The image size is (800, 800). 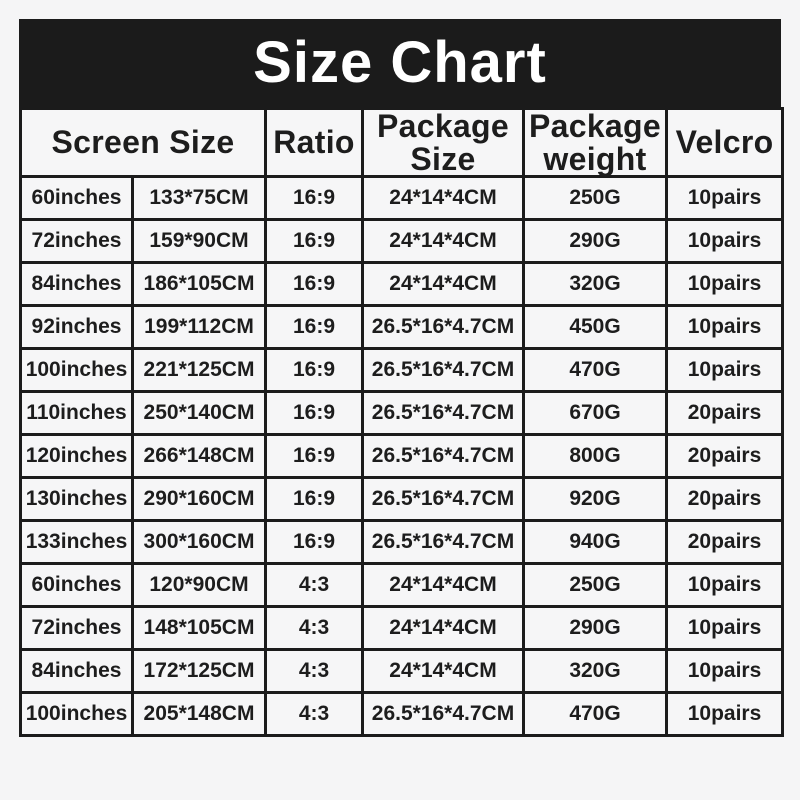 What do you see at coordinates (143, 142) in the screenshot?
I see `header-screen-size: Screen Size` at bounding box center [143, 142].